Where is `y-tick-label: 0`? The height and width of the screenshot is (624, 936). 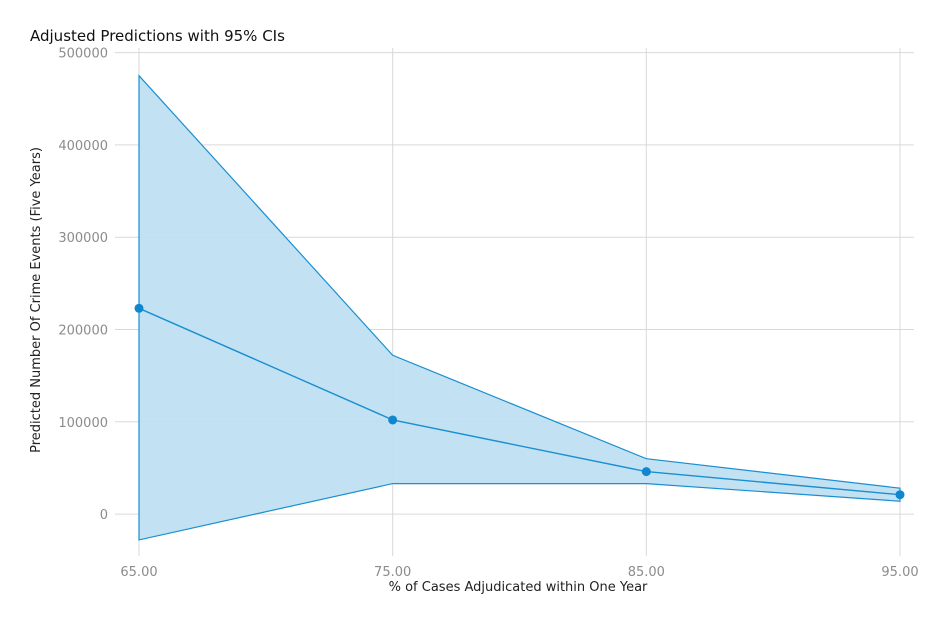 y-tick-label: 0 is located at coordinates (104, 515).